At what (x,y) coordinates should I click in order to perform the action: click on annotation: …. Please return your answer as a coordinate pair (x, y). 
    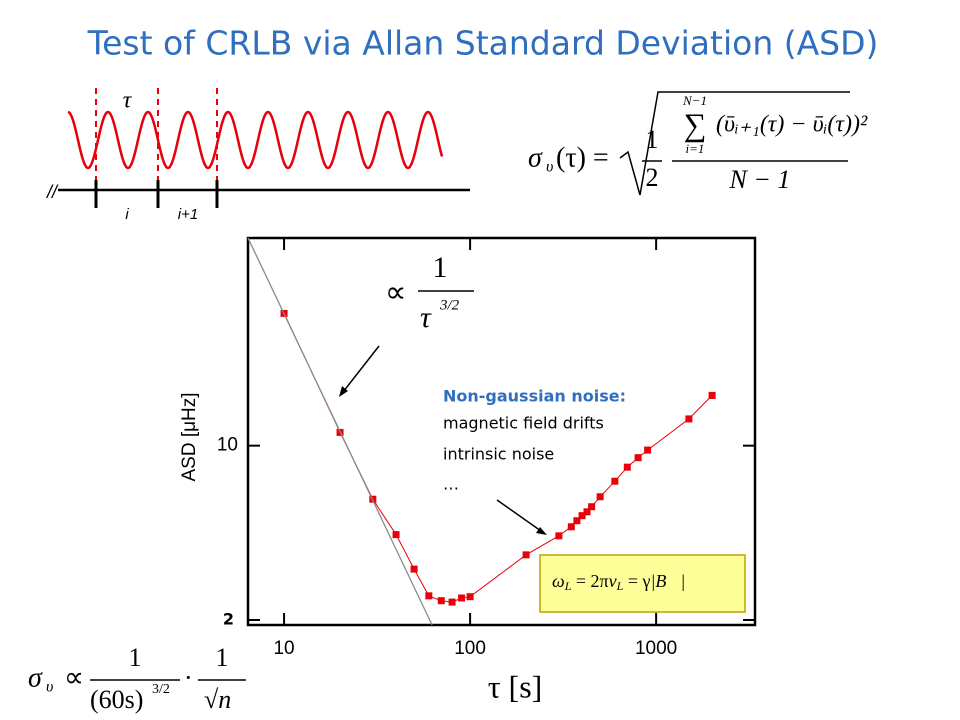
    Looking at the image, I should click on (451, 484).